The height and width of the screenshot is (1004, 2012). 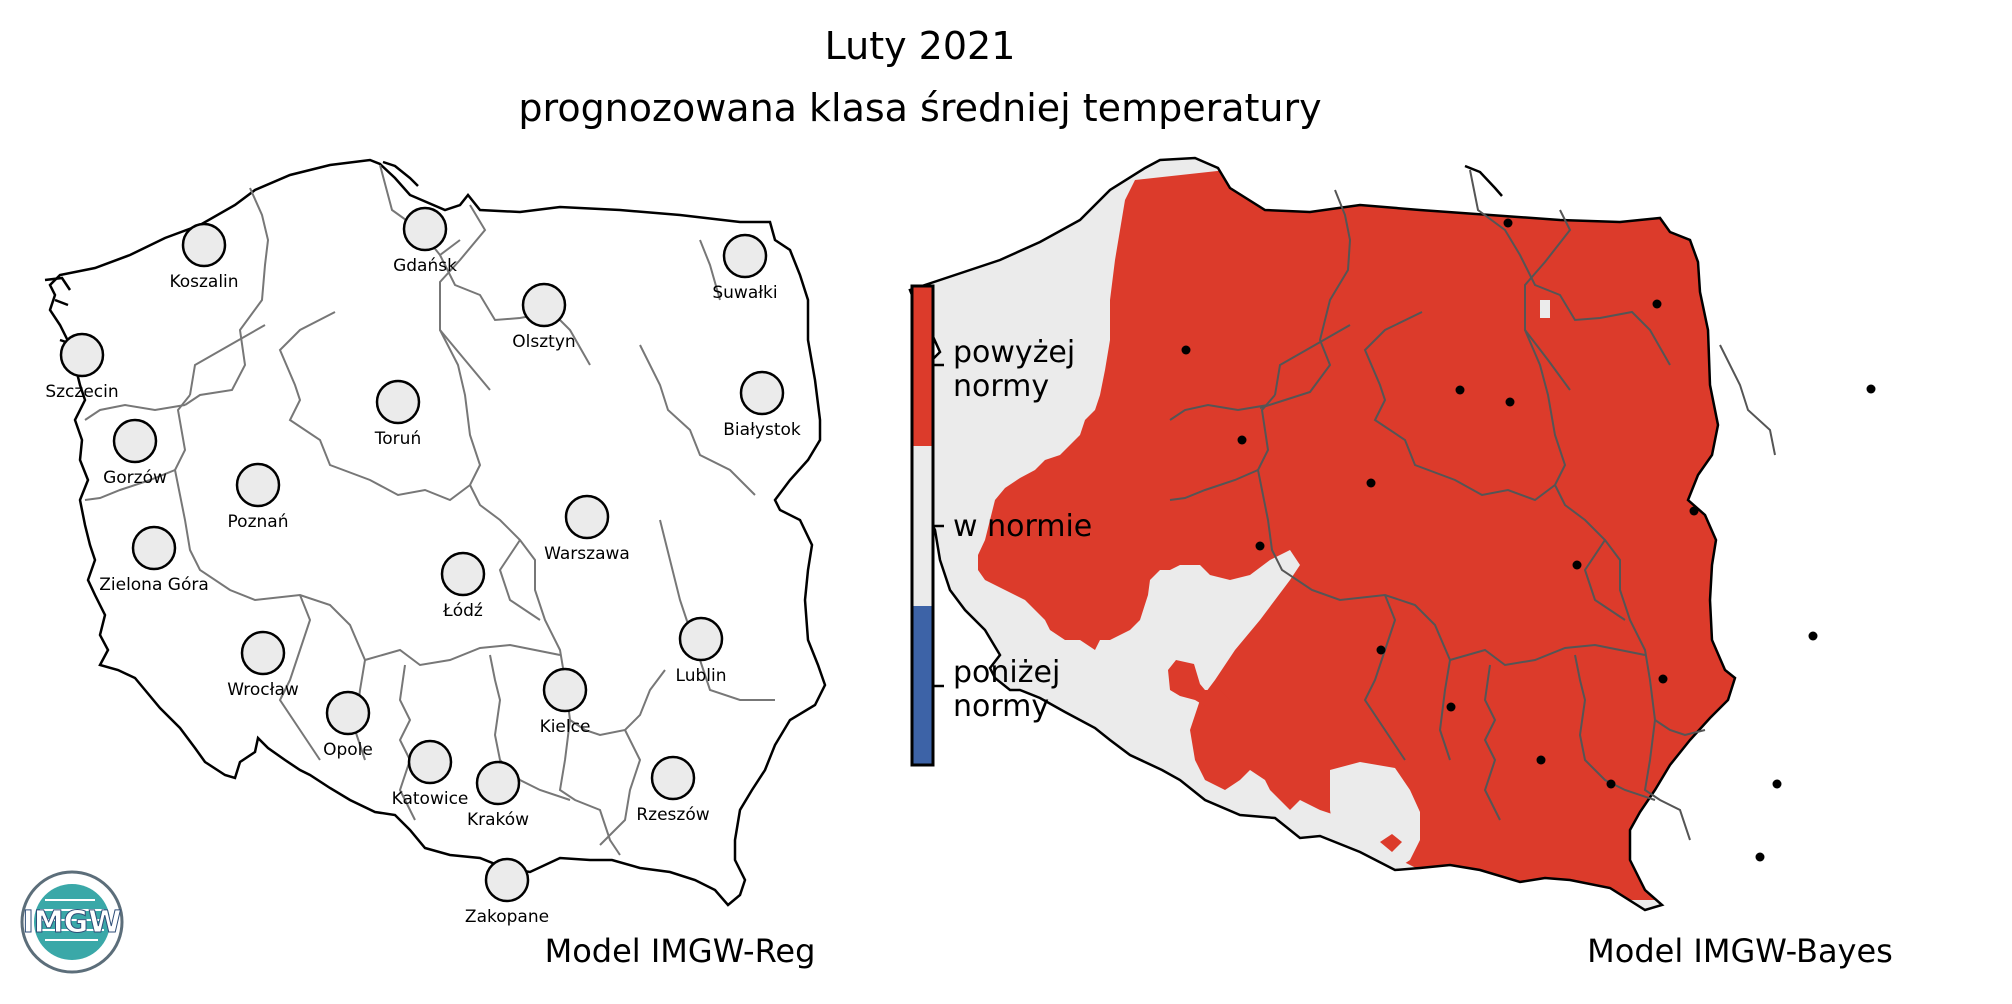 What do you see at coordinates (565, 727) in the screenshot?
I see `station-label-kielce: Kielce` at bounding box center [565, 727].